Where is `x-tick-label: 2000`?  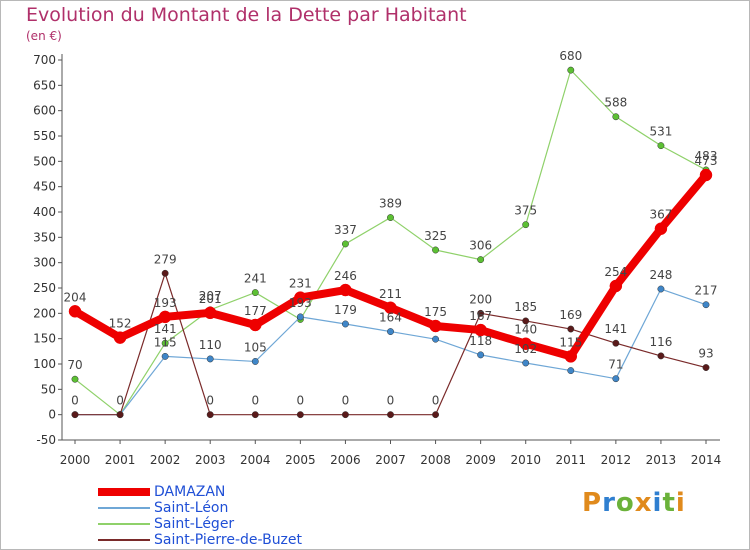
x-tick-label: 2000 is located at coordinates (75, 460).